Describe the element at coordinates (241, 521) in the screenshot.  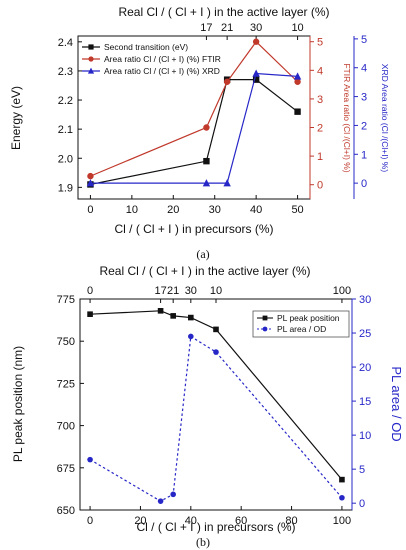
I see `panel-b-x-tick-label: 60` at that location.